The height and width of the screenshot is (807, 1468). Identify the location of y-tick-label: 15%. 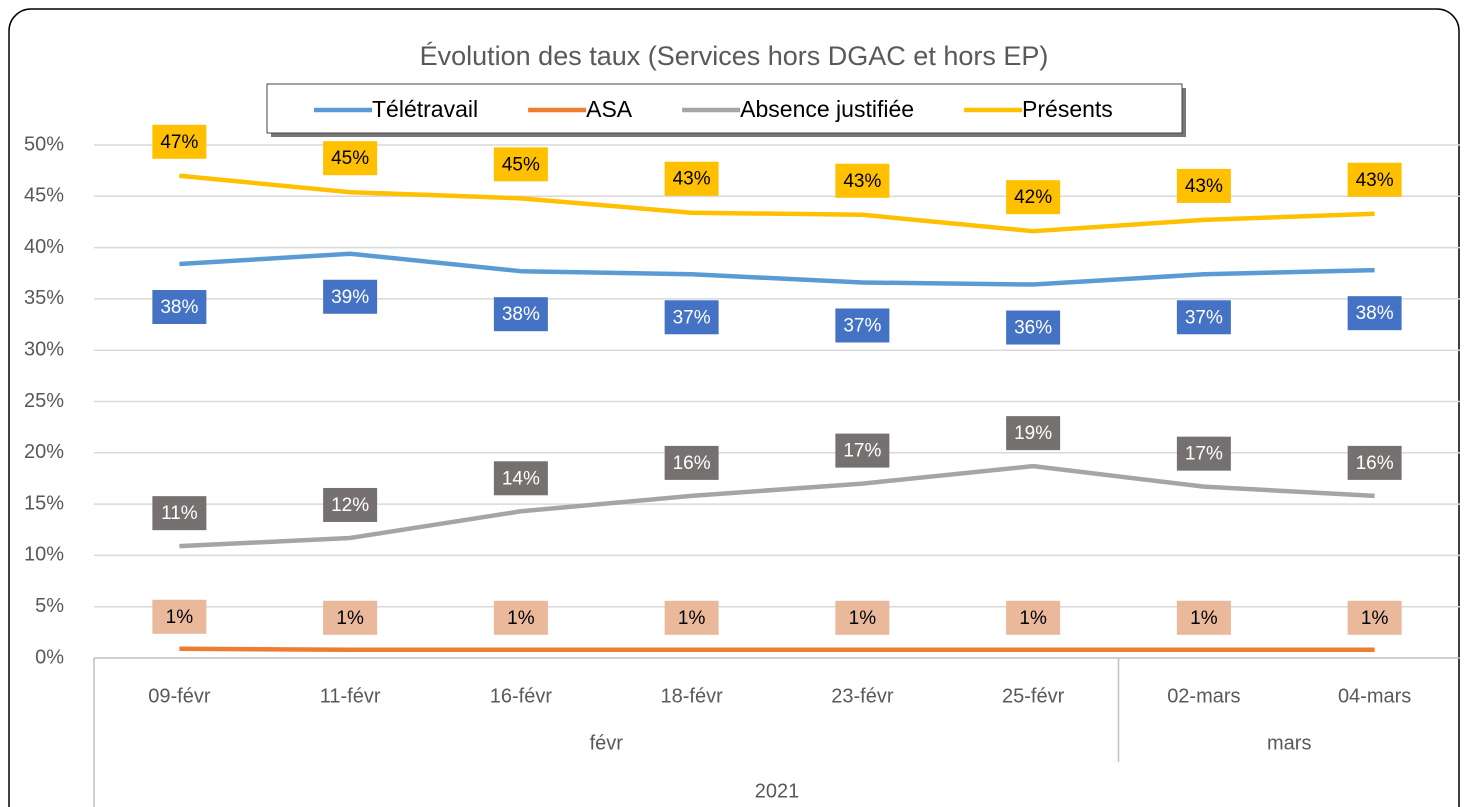
(44, 503).